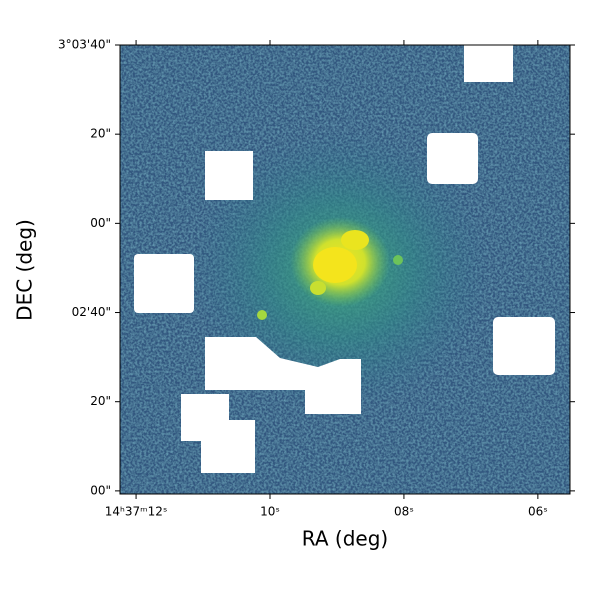 The height and width of the screenshot is (604, 600). Describe the element at coordinates (25, 270) in the screenshot. I see `y-axis-label: DEC (deg)` at that location.